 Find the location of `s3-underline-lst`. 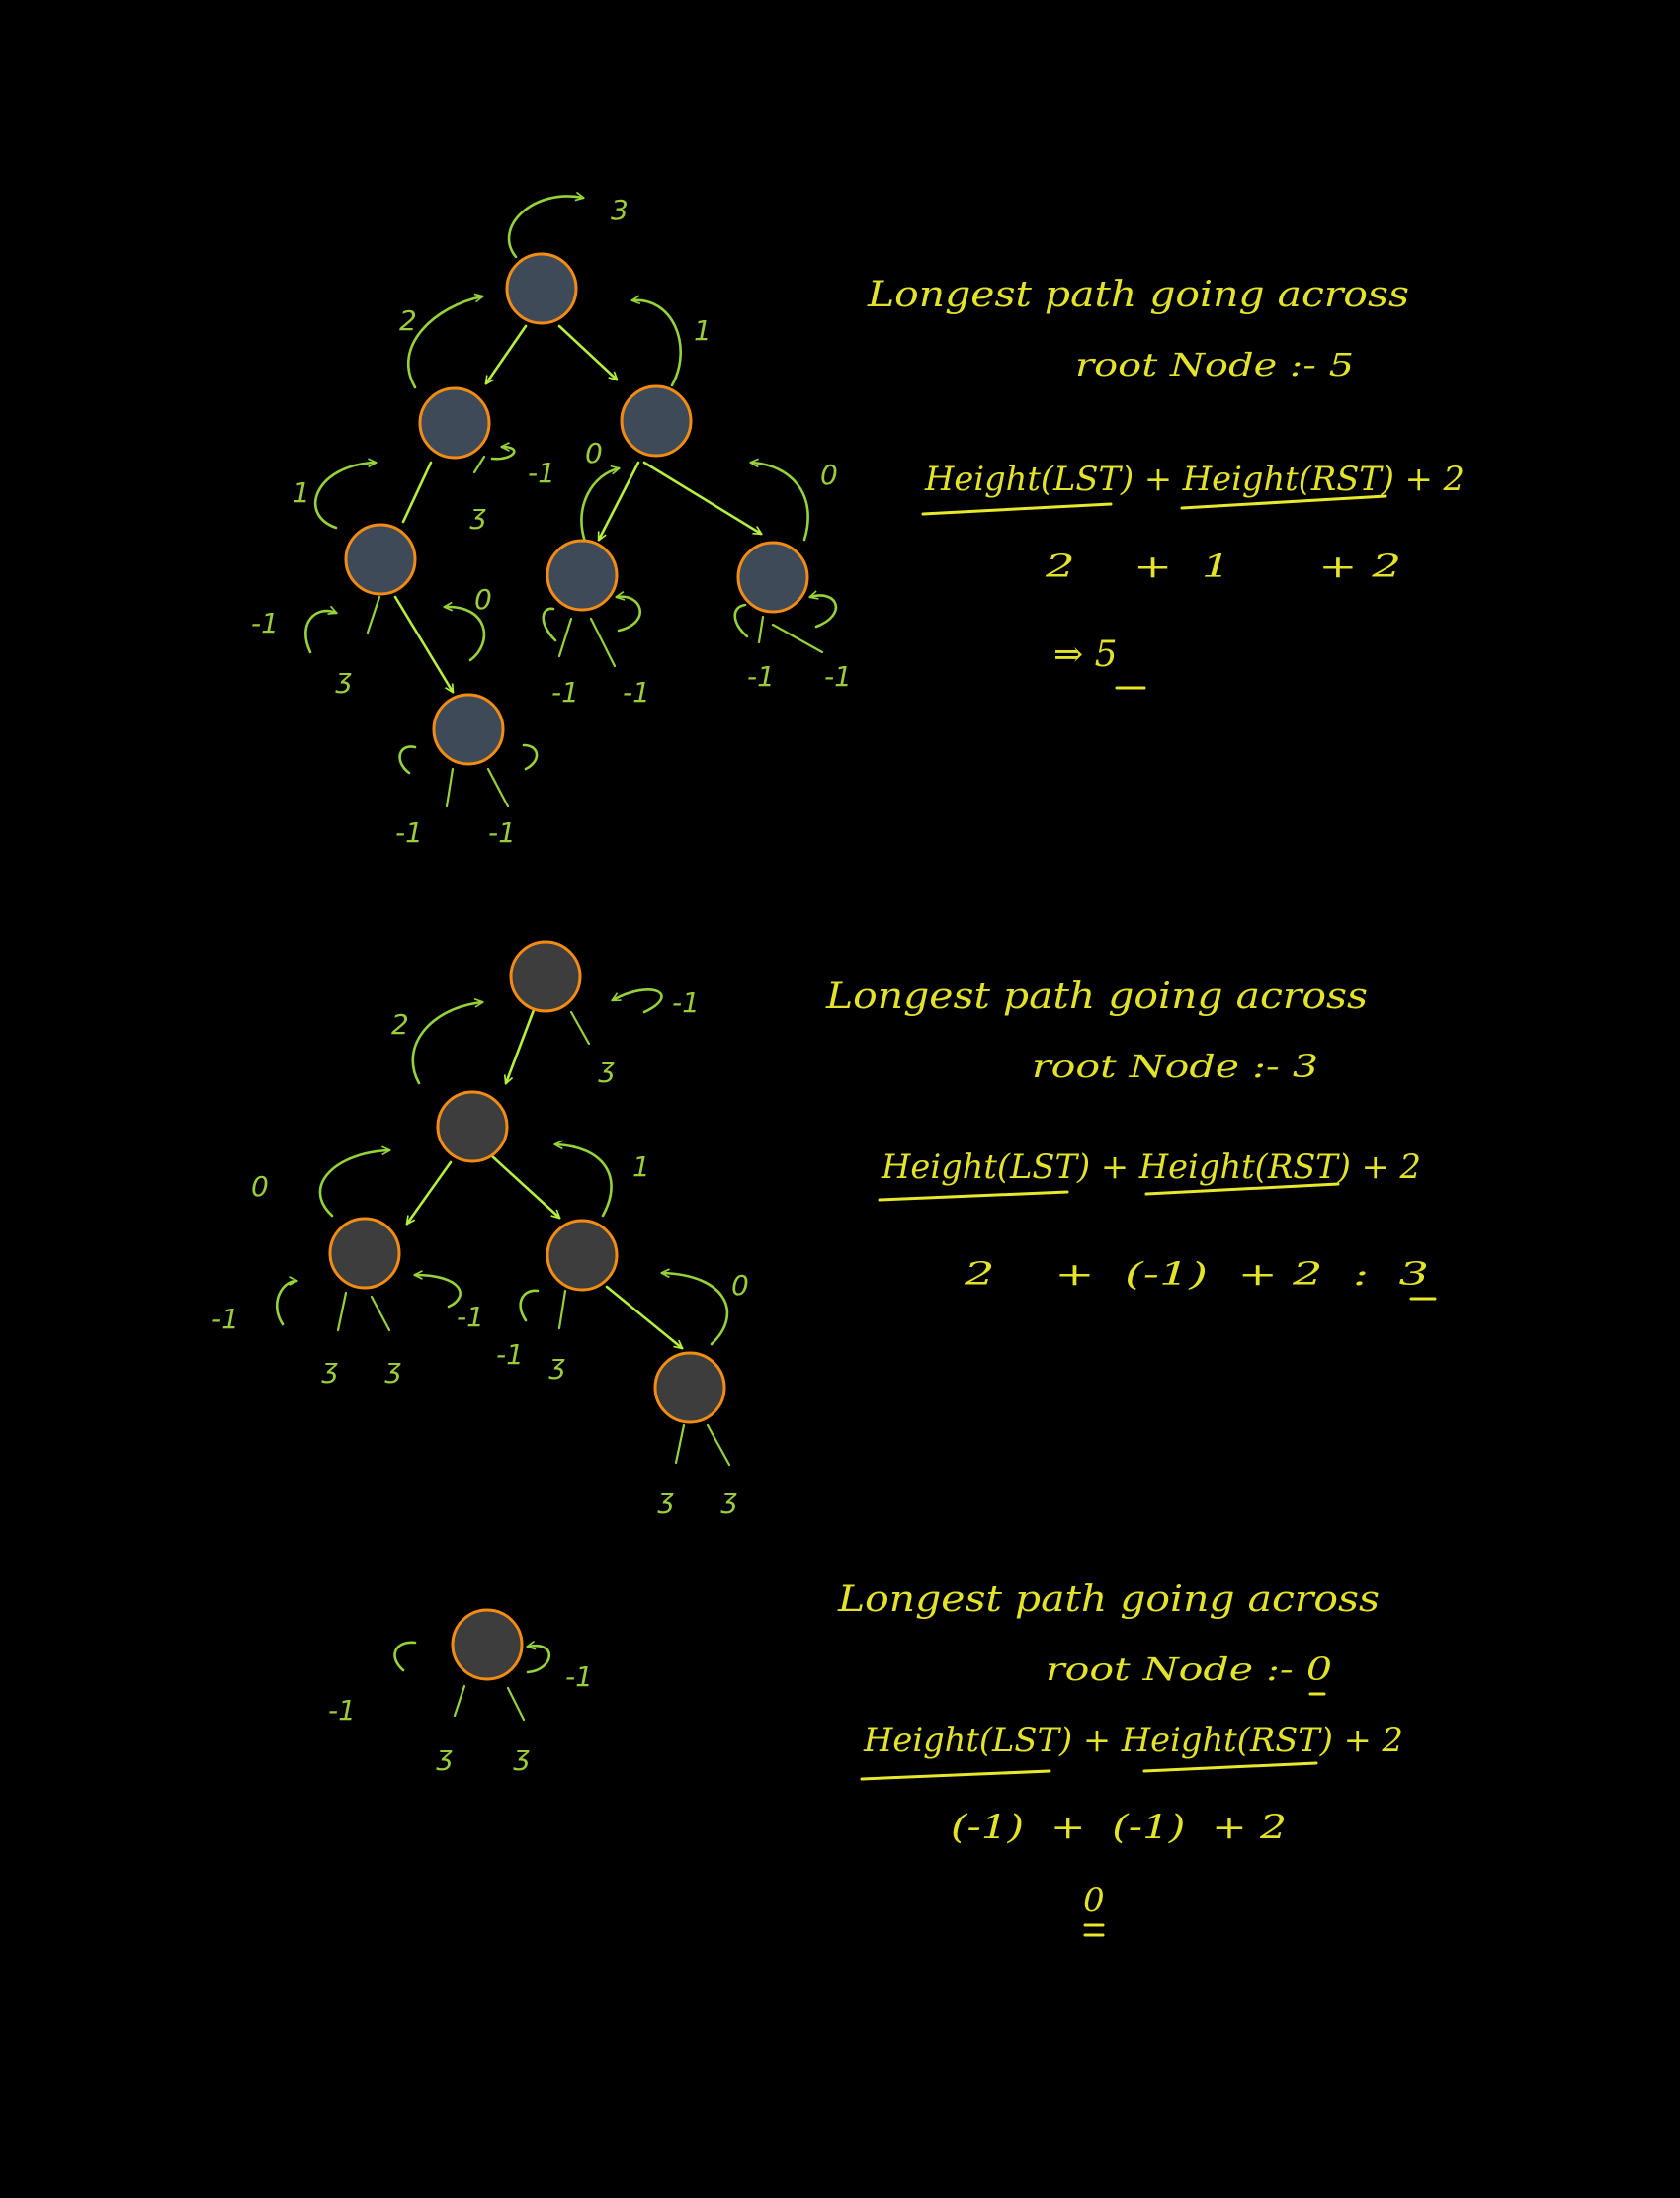

s3-underline-lst is located at coordinates (955, 1775).